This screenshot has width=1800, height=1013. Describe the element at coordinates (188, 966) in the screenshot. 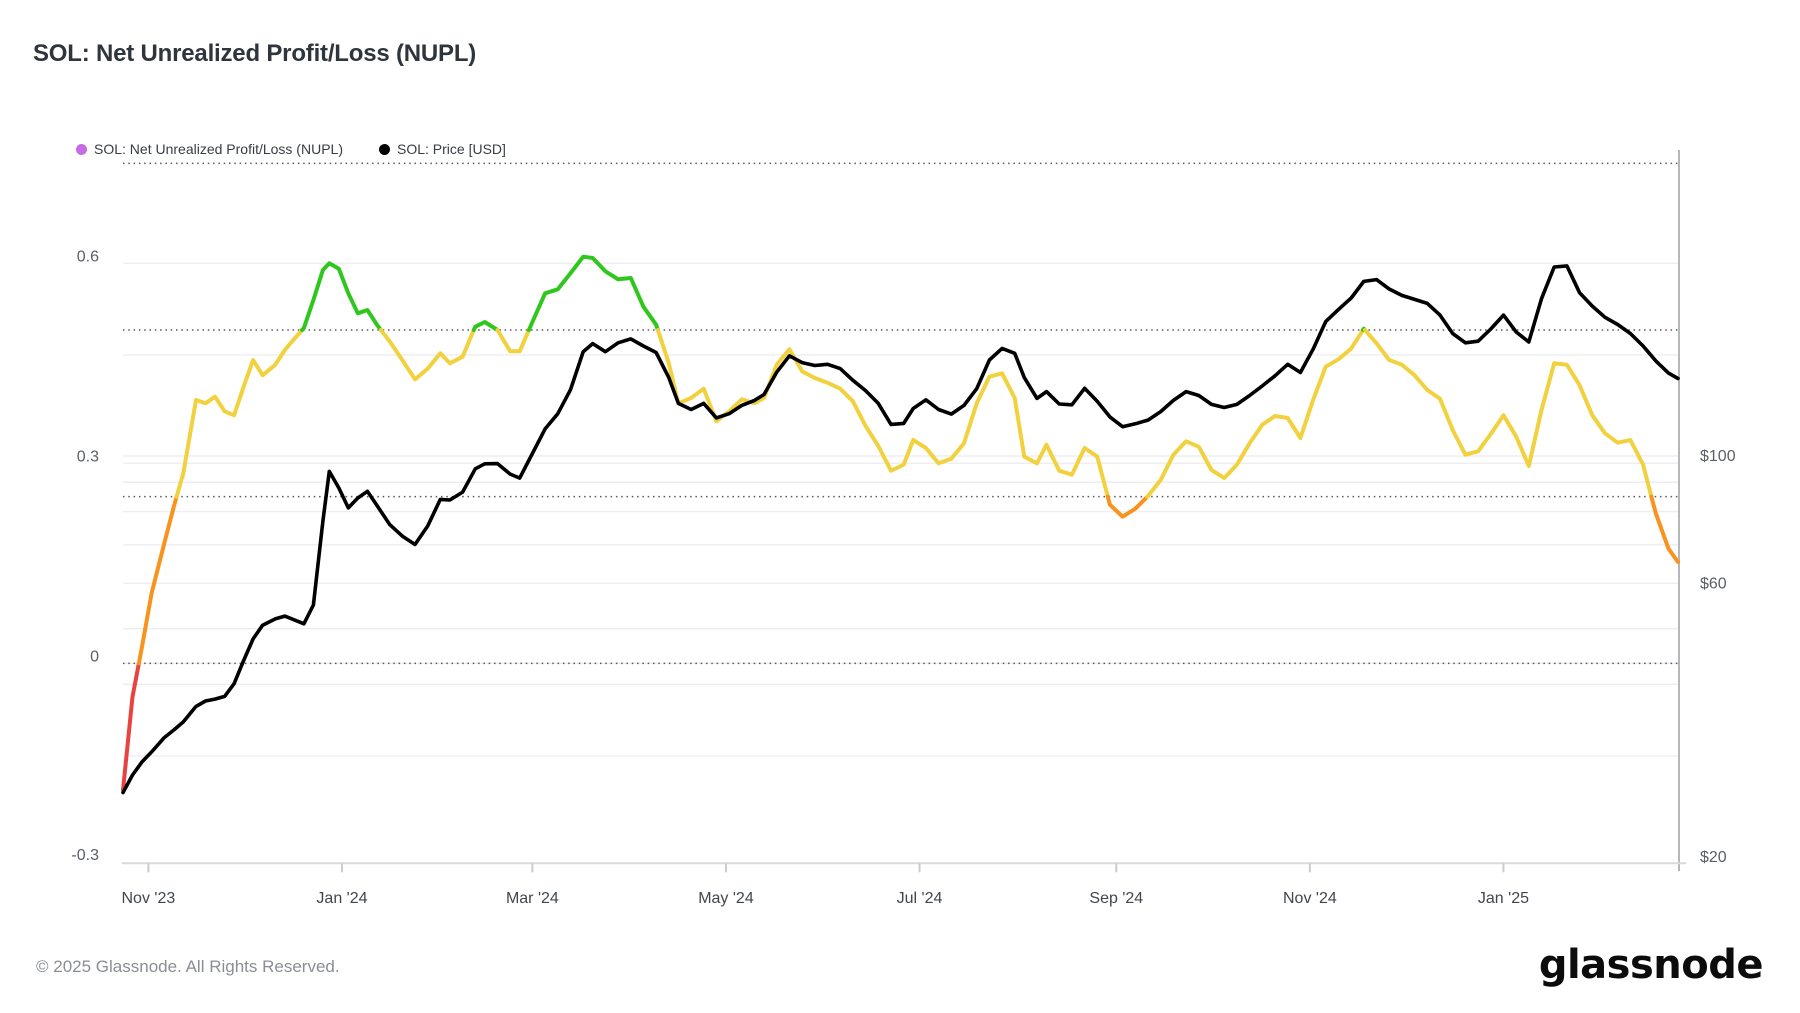

I see `copyright-text: © 2025 Glassnode. All Rights Reserved.` at that location.